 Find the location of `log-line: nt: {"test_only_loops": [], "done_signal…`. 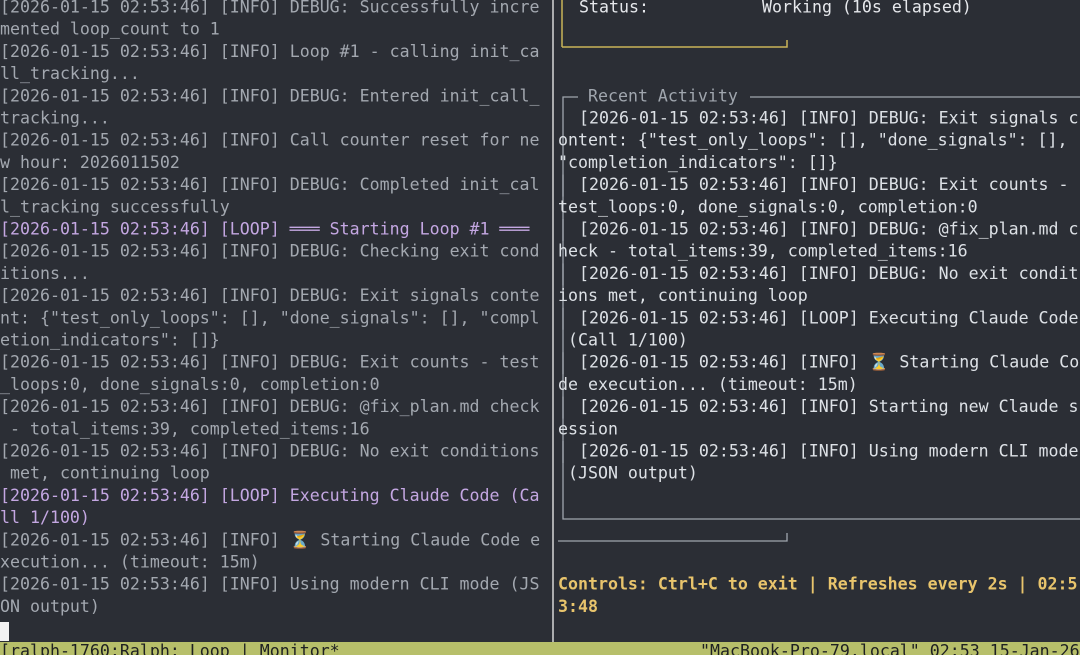

log-line: nt: {"test_only_loops": [], "done_signal… is located at coordinates (269, 317).